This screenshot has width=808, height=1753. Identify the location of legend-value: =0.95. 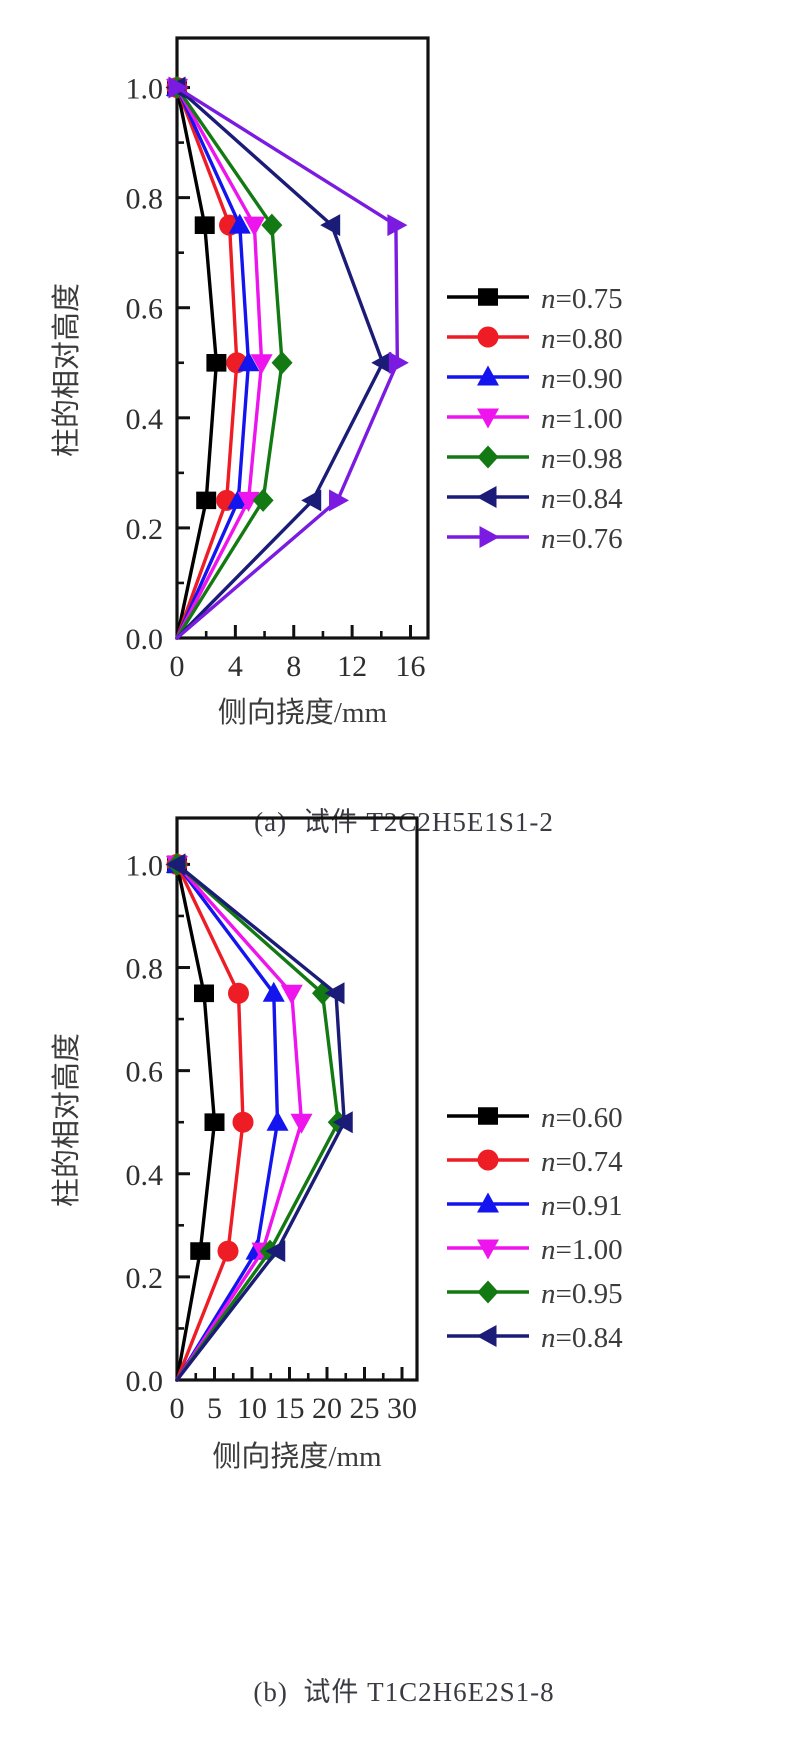
(589, 1294).